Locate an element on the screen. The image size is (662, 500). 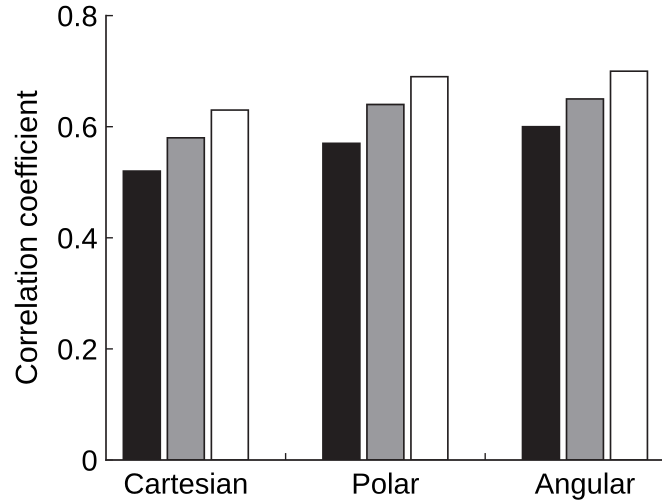
x-tick-label: Angular is located at coordinates (584, 486).